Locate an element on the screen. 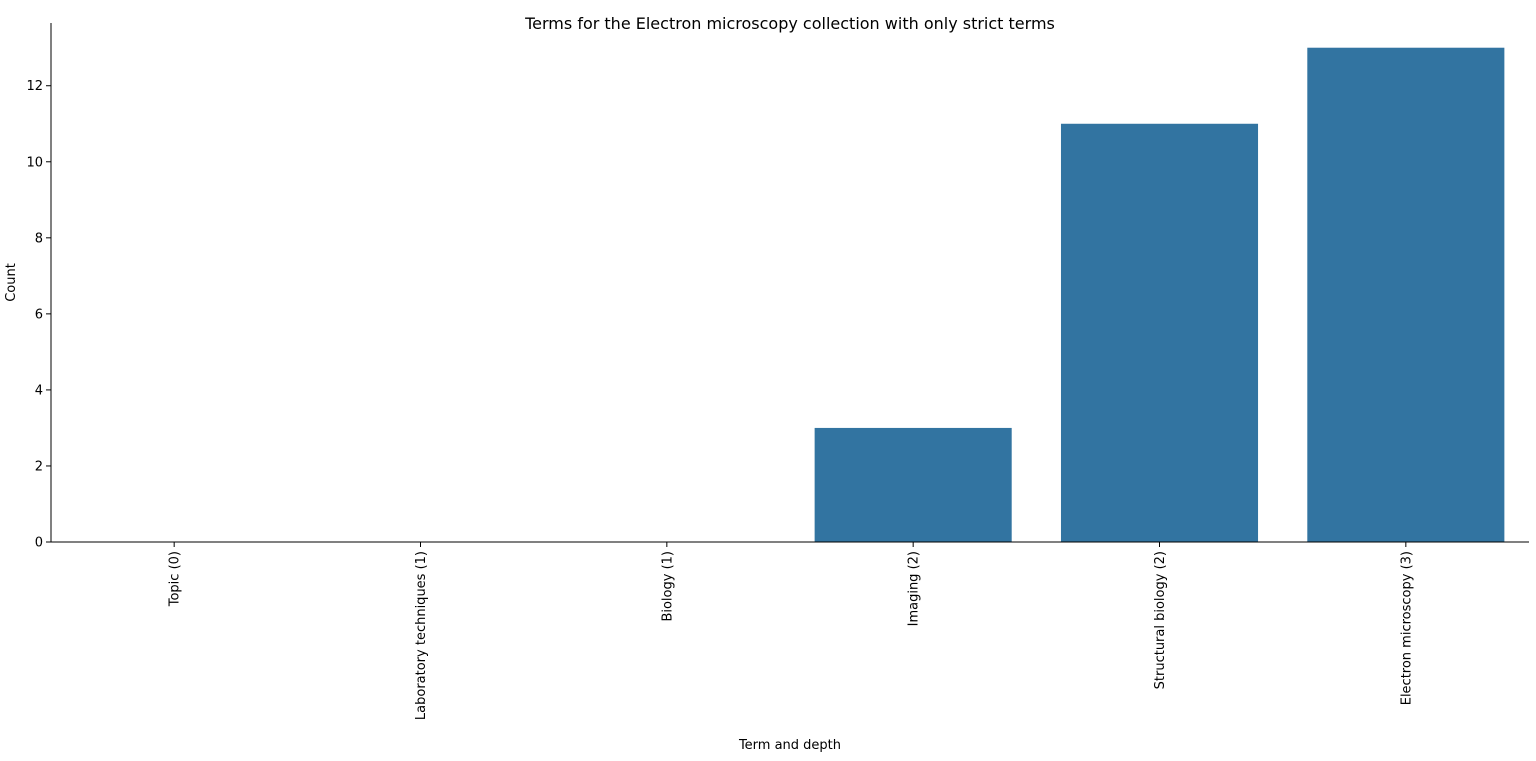 This screenshot has width=1536, height=761. x-tick-label-0: Topic (0) is located at coordinates (175, 579).